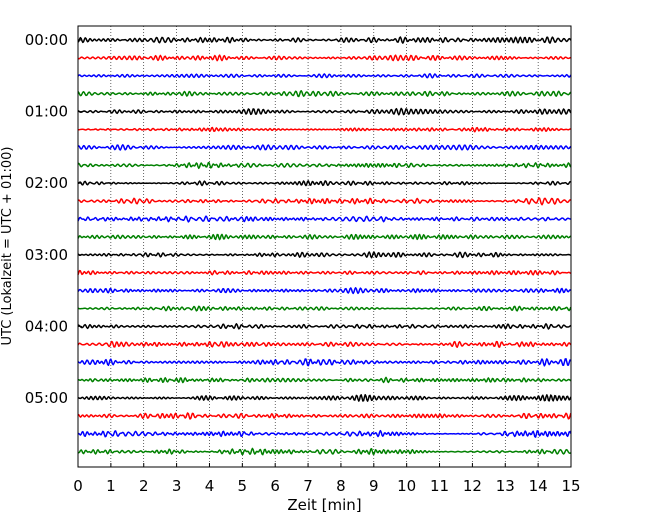 The image size is (650, 520). What do you see at coordinates (406, 486) in the screenshot?
I see `x-tick-label: 10` at bounding box center [406, 486].